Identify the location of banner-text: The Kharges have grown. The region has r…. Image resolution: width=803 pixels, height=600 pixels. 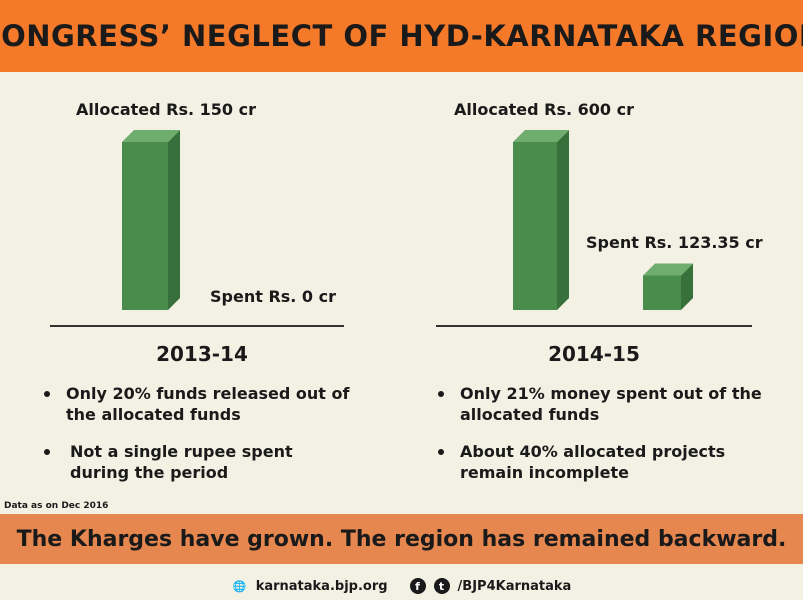
(401, 539).